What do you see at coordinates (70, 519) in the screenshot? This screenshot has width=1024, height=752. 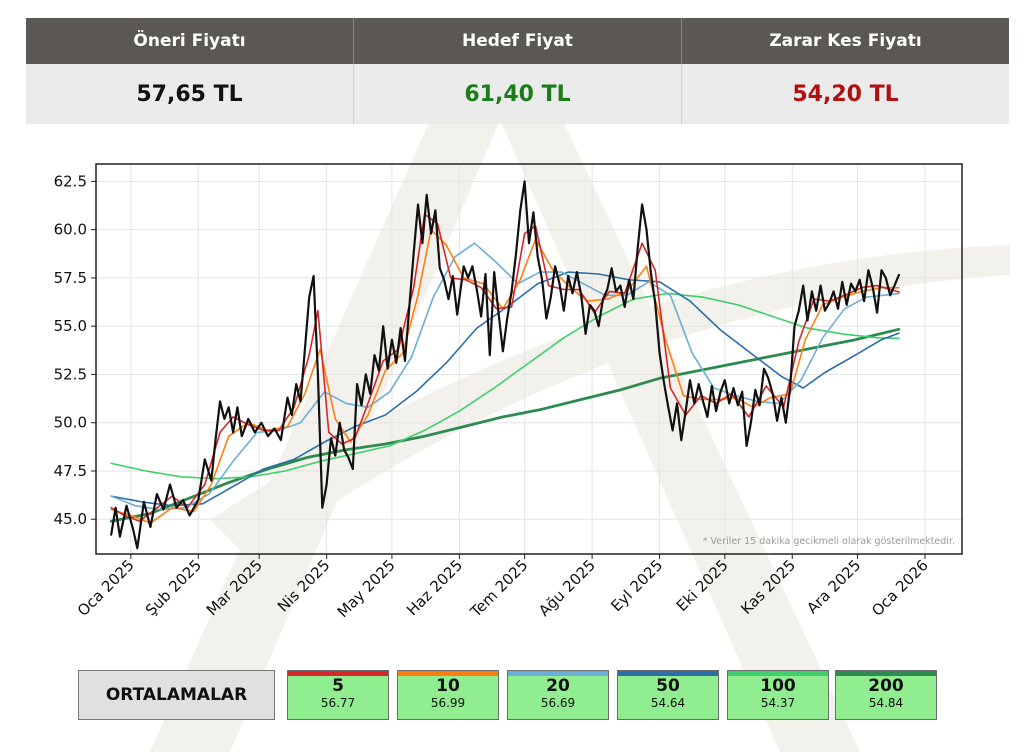 I see `y-tick-label: 45.0` at bounding box center [70, 519].